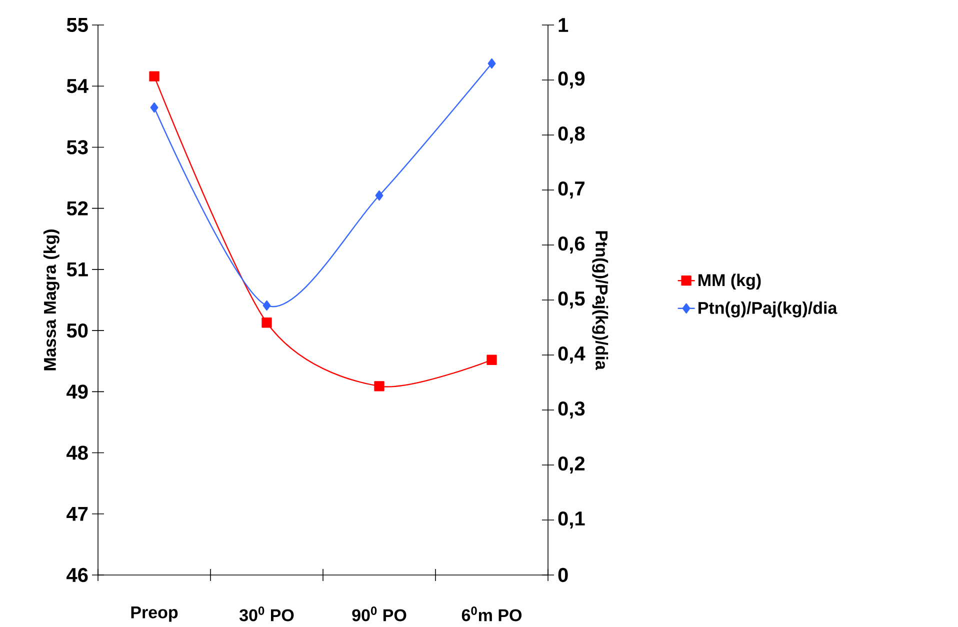 Image resolution: width=958 pixels, height=627 pixels. Describe the element at coordinates (563, 575) in the screenshot. I see `y2-tick-label: 0` at that location.